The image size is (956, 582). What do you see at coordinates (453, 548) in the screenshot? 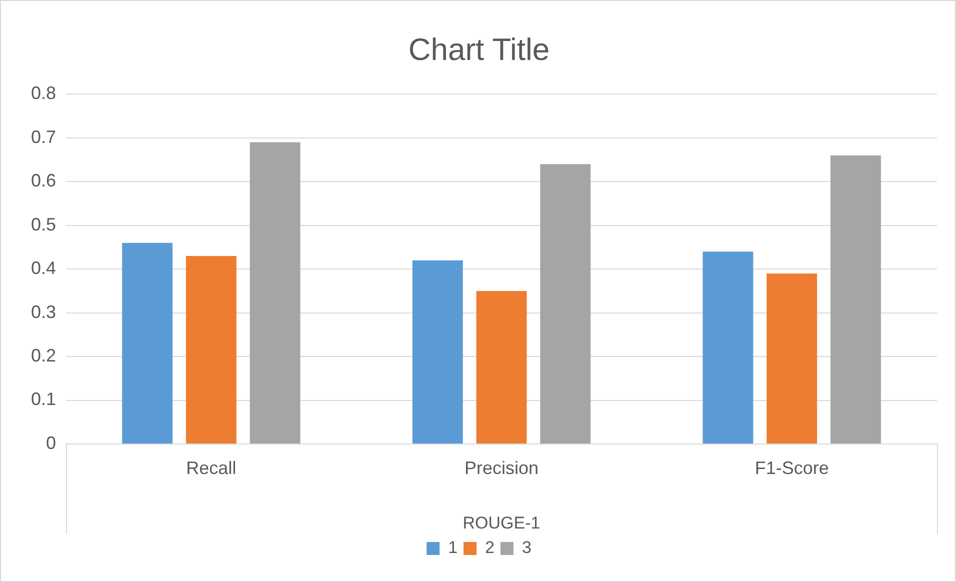
I see `legend-label: 1` at bounding box center [453, 548].